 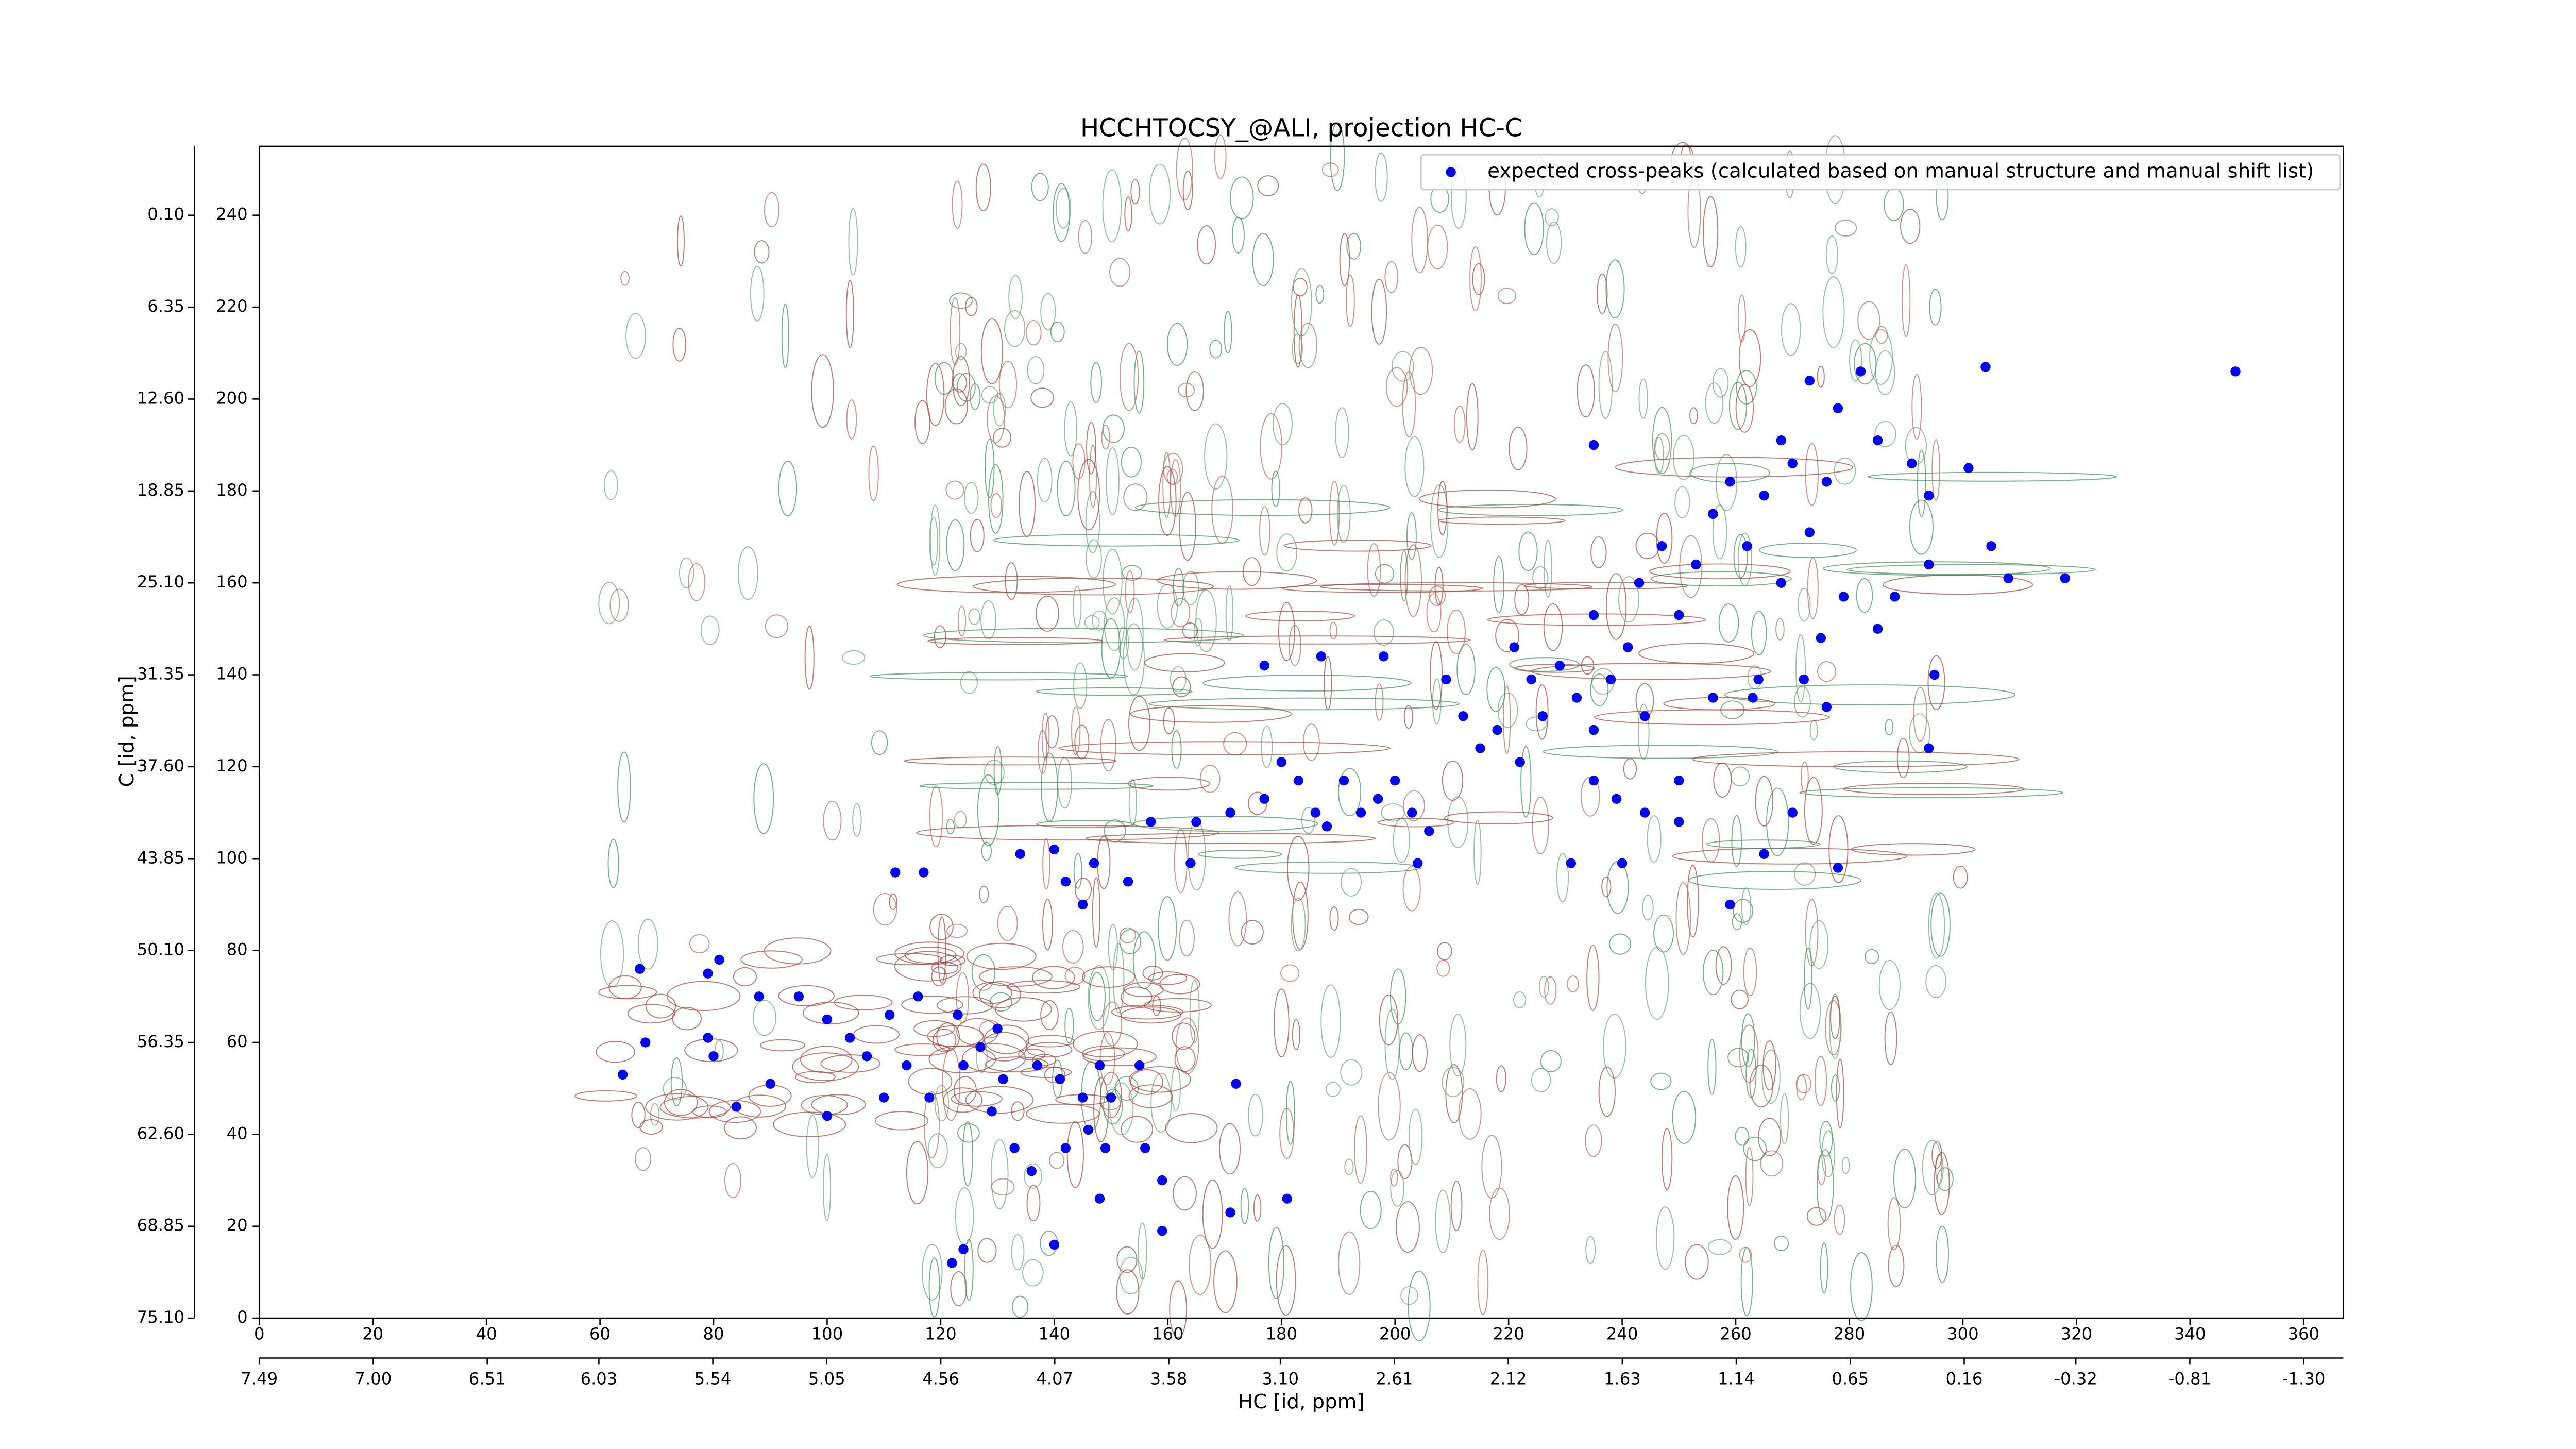 I want to click on y-tick-label: 20, so click(x=237, y=1225).